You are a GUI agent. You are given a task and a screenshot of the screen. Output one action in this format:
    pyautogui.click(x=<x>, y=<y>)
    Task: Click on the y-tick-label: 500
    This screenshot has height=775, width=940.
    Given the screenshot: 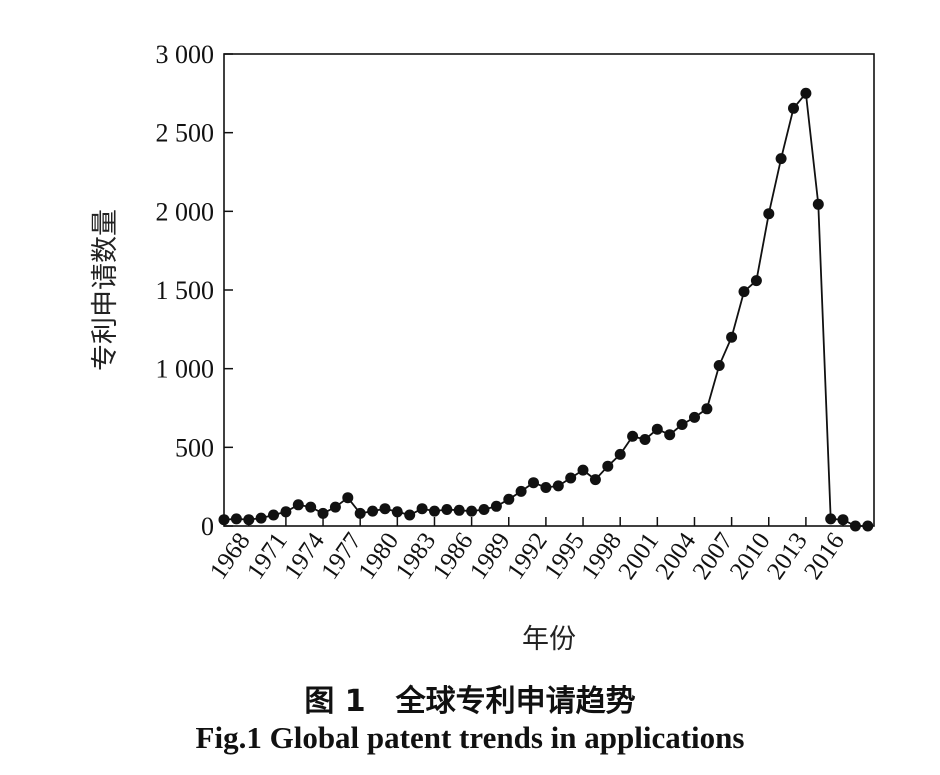 What is the action you would take?
    pyautogui.click(x=194, y=447)
    